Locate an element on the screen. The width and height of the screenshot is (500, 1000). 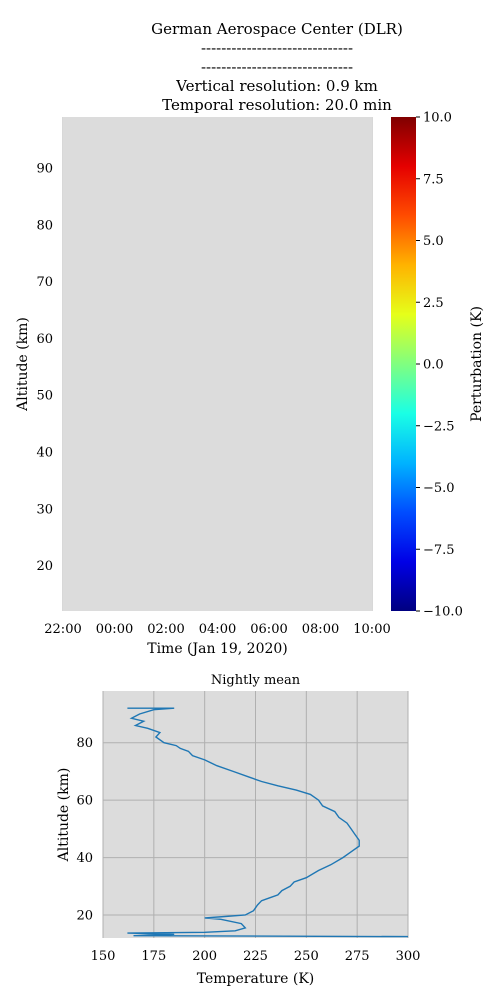
heatmap-y-tick-label: 80 is located at coordinates (44, 225).